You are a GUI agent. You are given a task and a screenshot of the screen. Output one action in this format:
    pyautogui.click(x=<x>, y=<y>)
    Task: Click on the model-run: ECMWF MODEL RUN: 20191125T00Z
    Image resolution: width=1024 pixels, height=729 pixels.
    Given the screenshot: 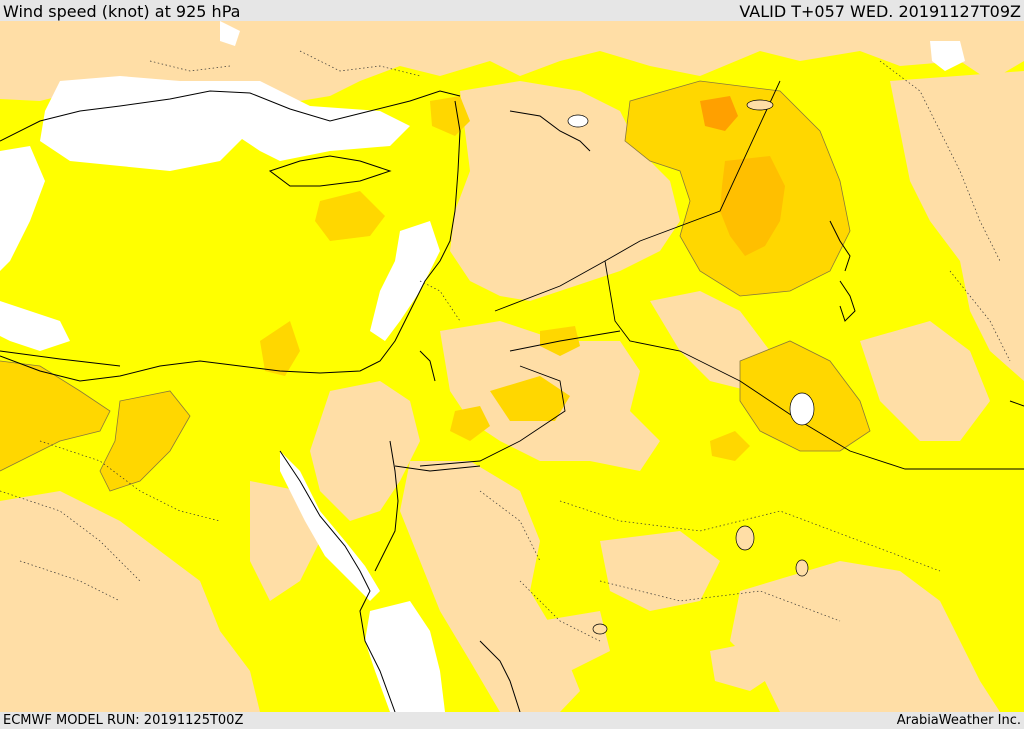 What is the action you would take?
    pyautogui.click(x=123, y=720)
    